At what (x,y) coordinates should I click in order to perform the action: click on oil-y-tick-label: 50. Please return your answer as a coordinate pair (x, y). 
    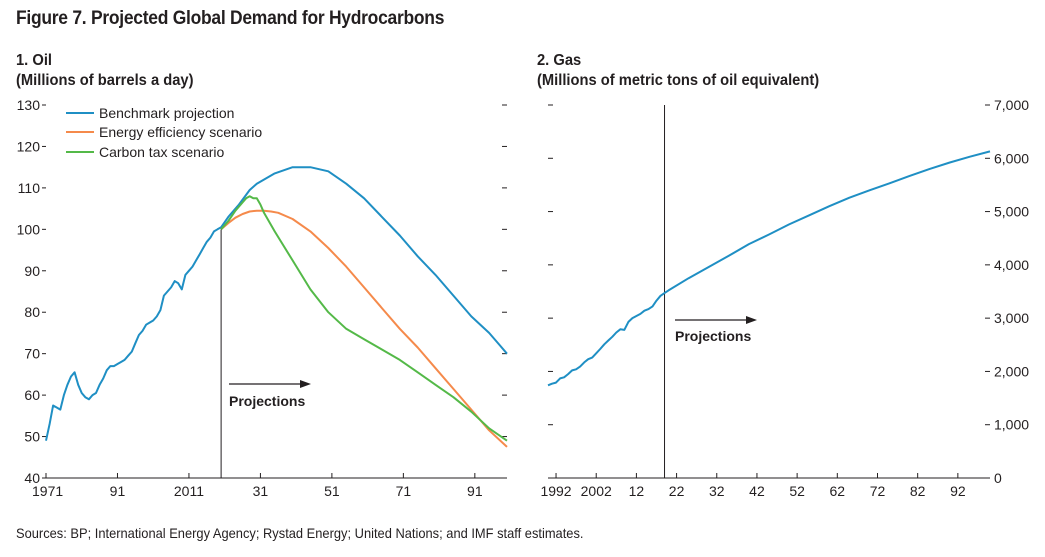
    Looking at the image, I should click on (32, 437).